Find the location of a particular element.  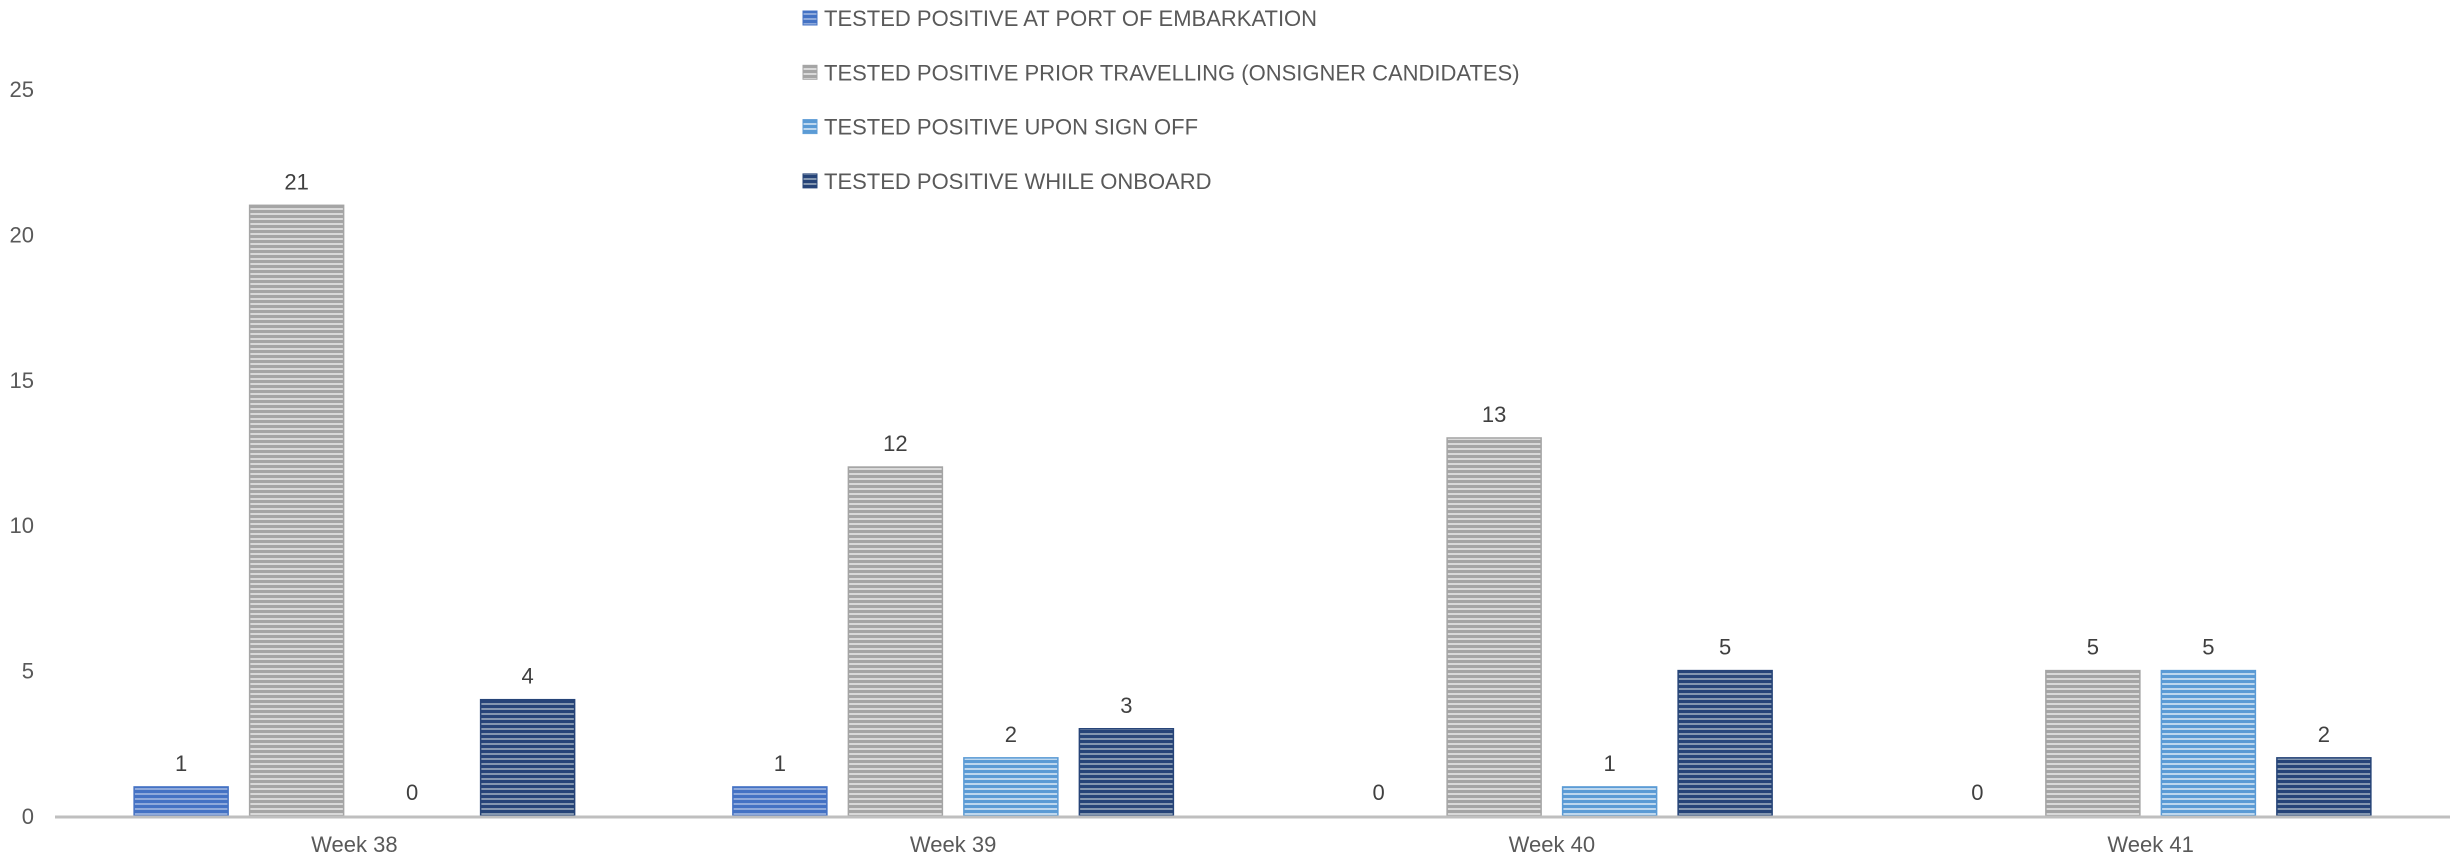

x-tick-label: Week 41 is located at coordinates (2150, 844).